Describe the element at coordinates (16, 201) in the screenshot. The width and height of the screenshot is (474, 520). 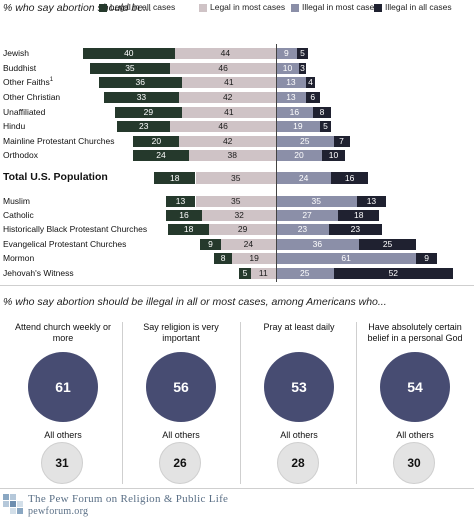
I see `category-label: Muslim` at that location.